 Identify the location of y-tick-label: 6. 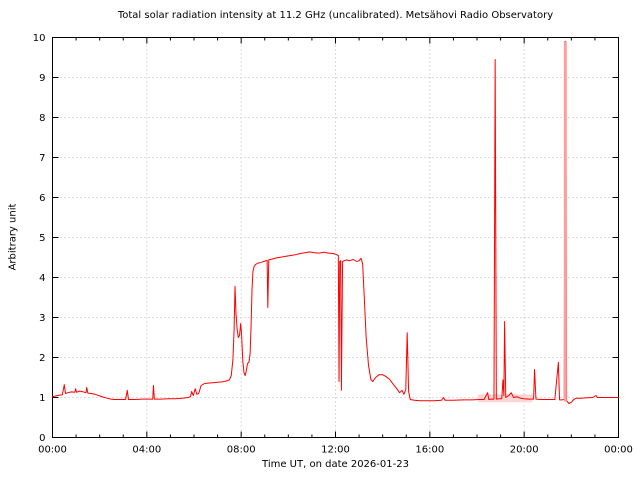
(42, 198).